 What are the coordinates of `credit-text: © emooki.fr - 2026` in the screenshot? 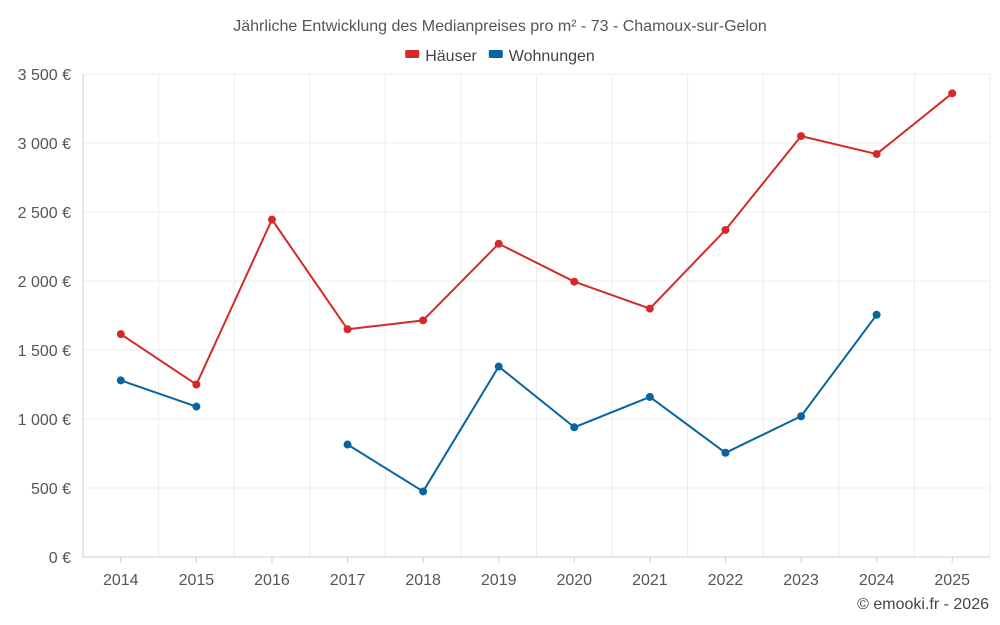 It's located at (923, 604).